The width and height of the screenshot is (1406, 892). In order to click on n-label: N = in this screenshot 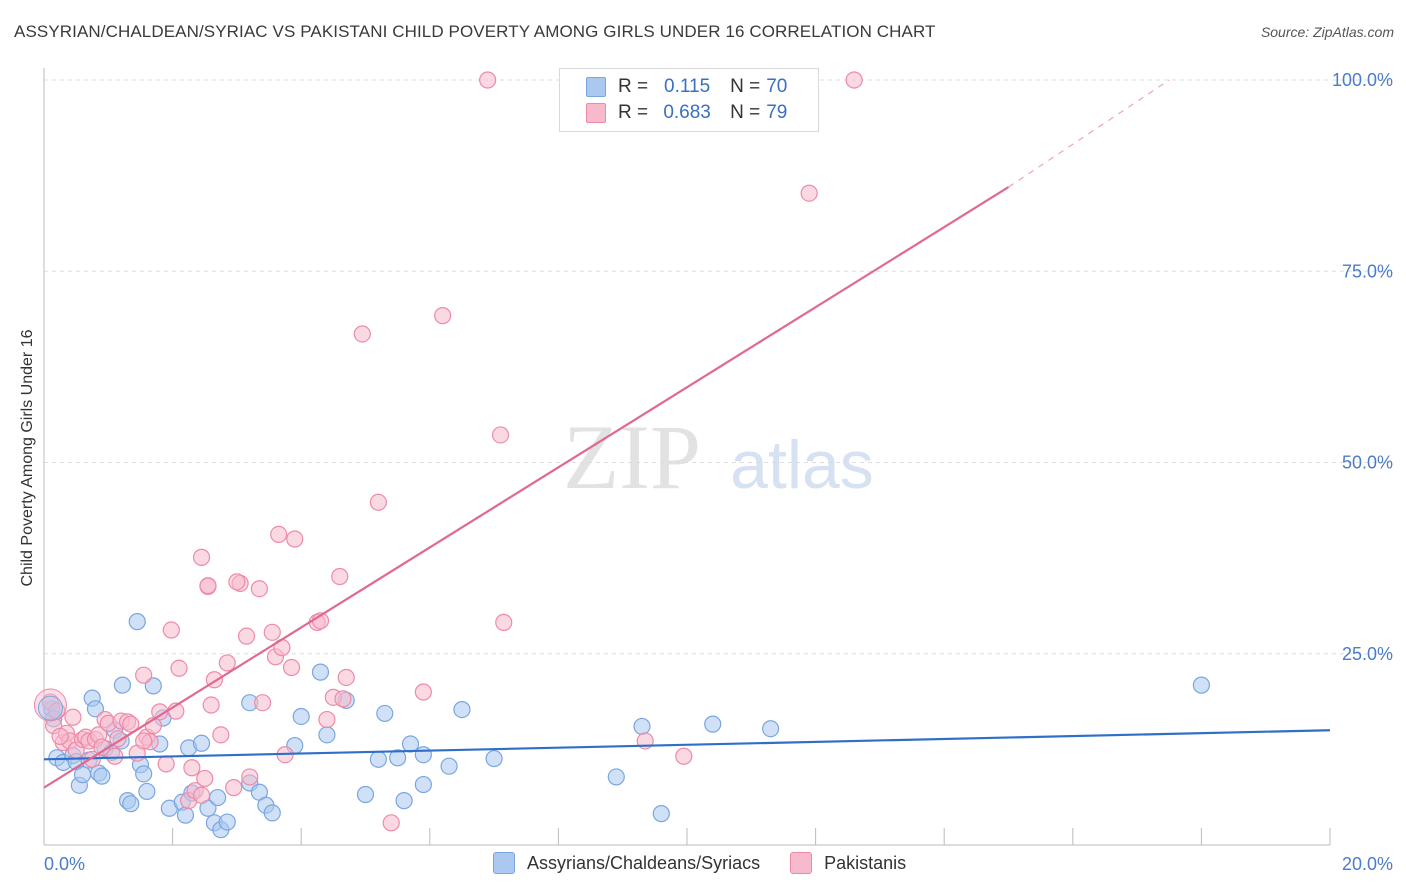, I will do `click(745, 86)`.